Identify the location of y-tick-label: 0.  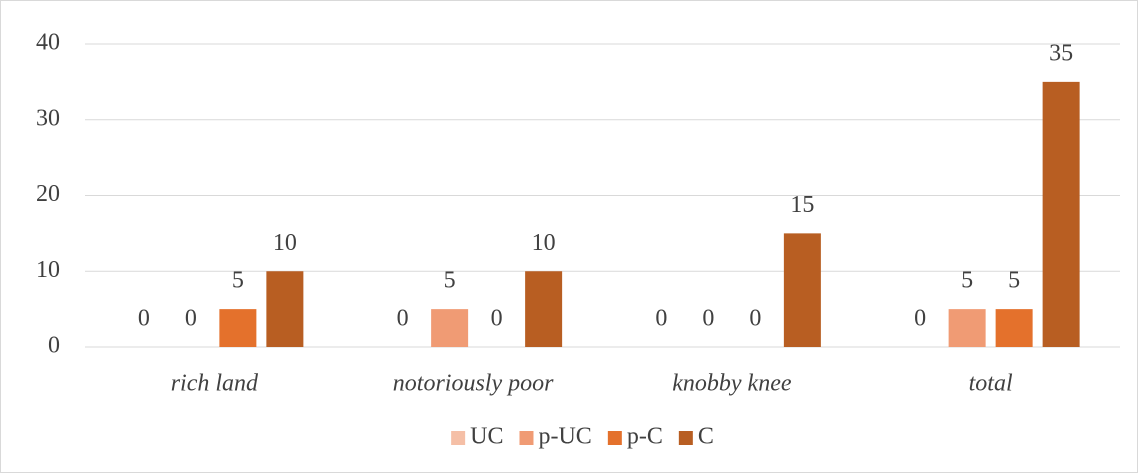
(54, 346).